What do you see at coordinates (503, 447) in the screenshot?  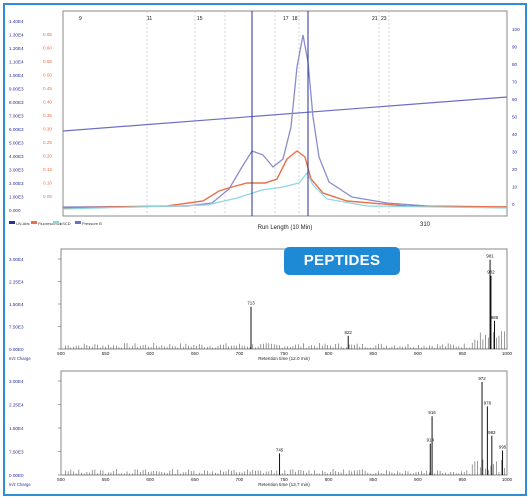 I see `peak-label: 995` at bounding box center [503, 447].